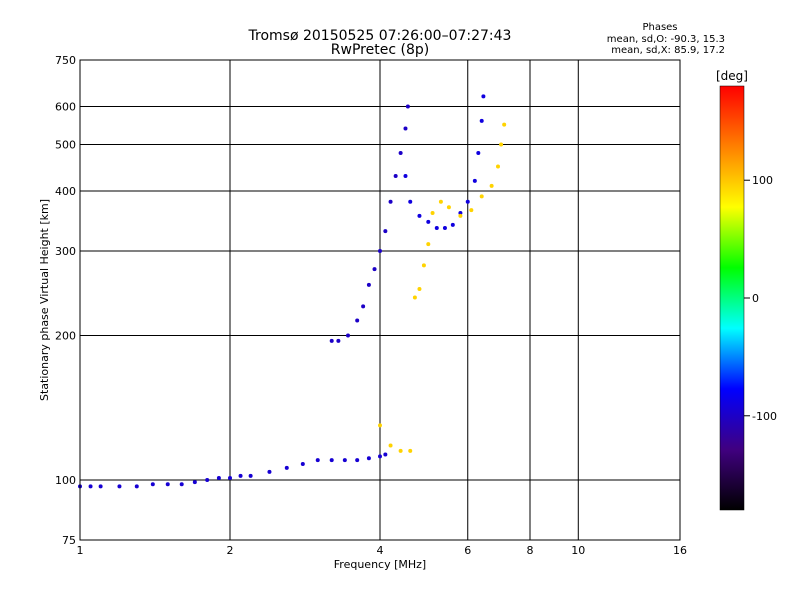  Describe the element at coordinates (668, 50) in the screenshot. I see `phase-stats-x: mean, sd,X: 85.9, 17.2` at that location.